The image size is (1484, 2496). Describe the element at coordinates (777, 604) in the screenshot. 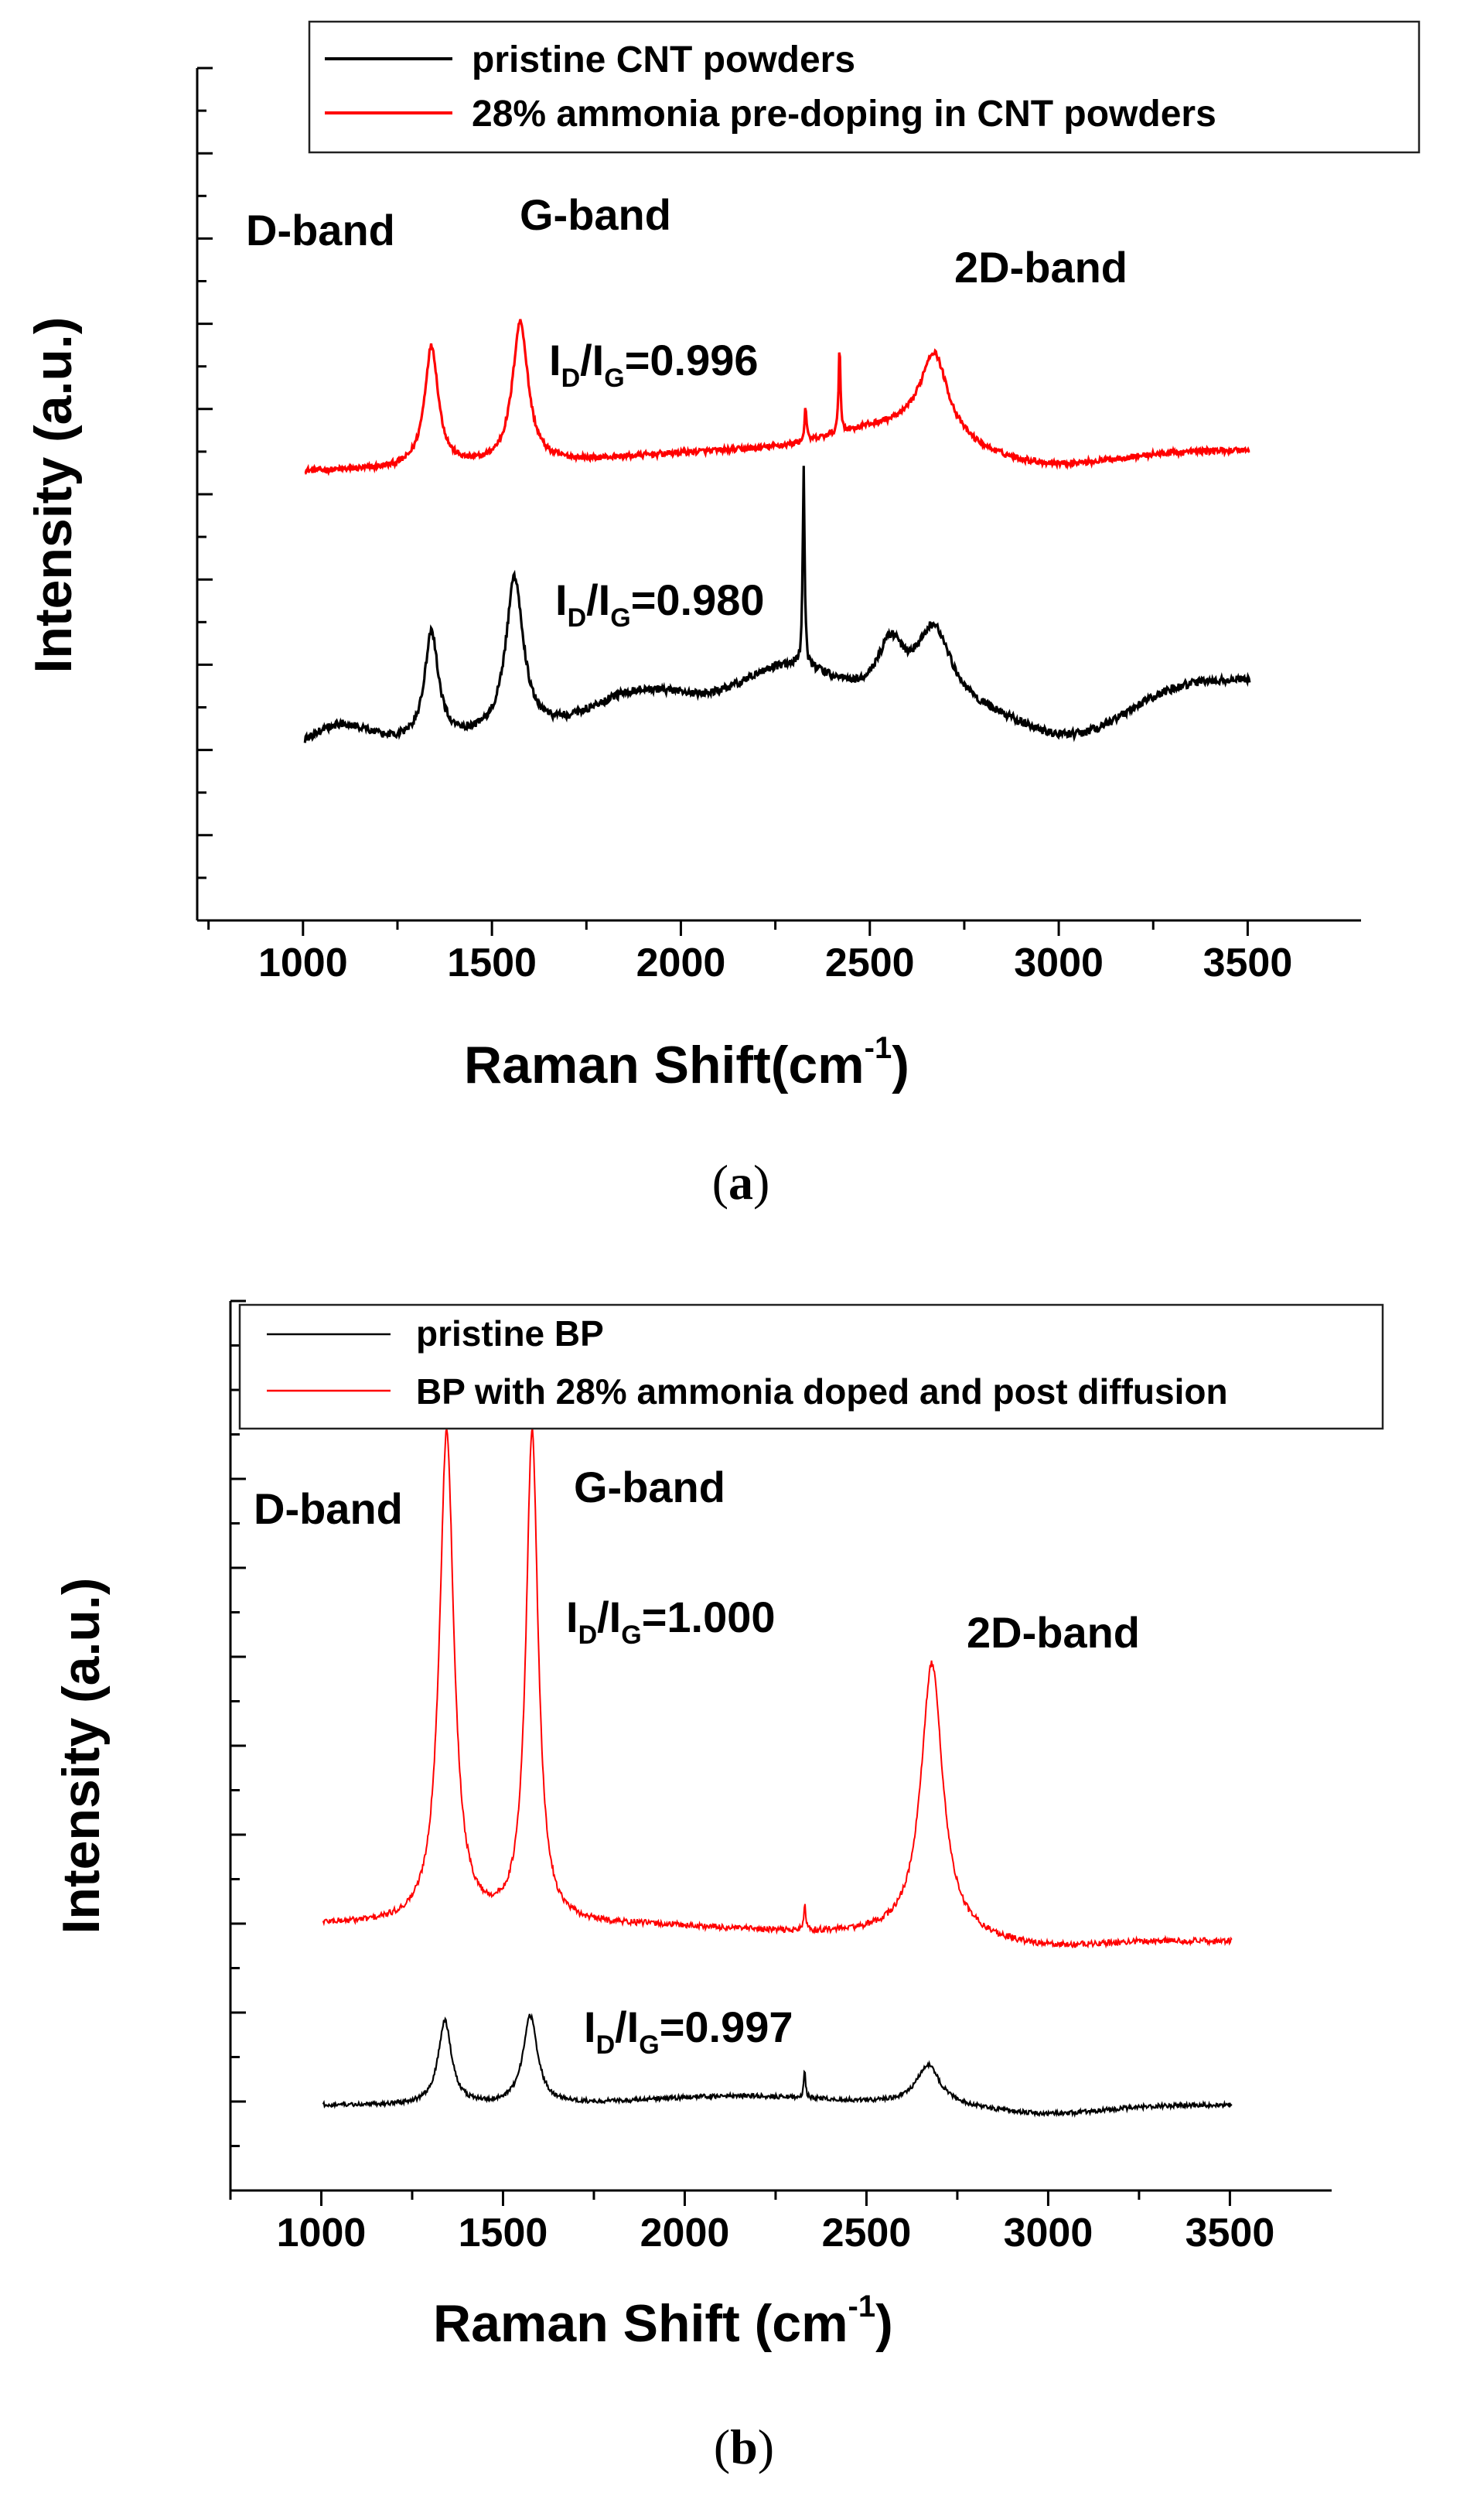

I see `series-line-pristine-cnt` at that location.